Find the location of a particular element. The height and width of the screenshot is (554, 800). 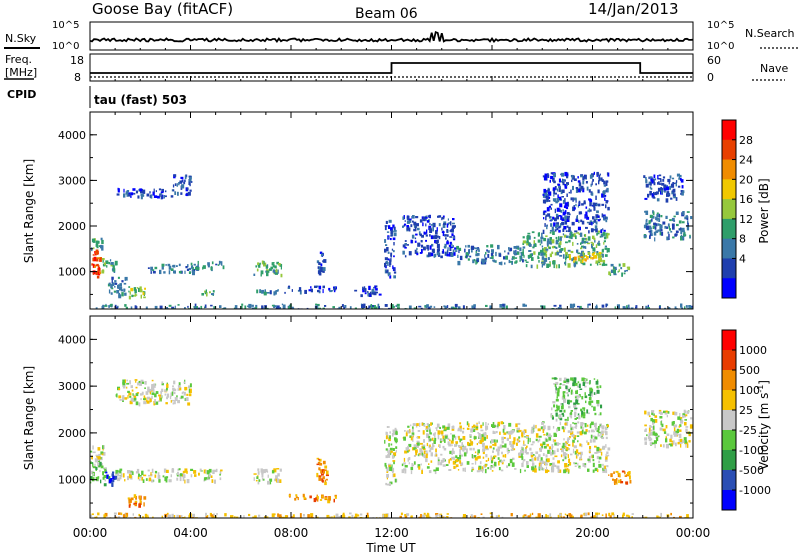

power-range-axis-label: Slant Range [km] is located at coordinates (29, 211).